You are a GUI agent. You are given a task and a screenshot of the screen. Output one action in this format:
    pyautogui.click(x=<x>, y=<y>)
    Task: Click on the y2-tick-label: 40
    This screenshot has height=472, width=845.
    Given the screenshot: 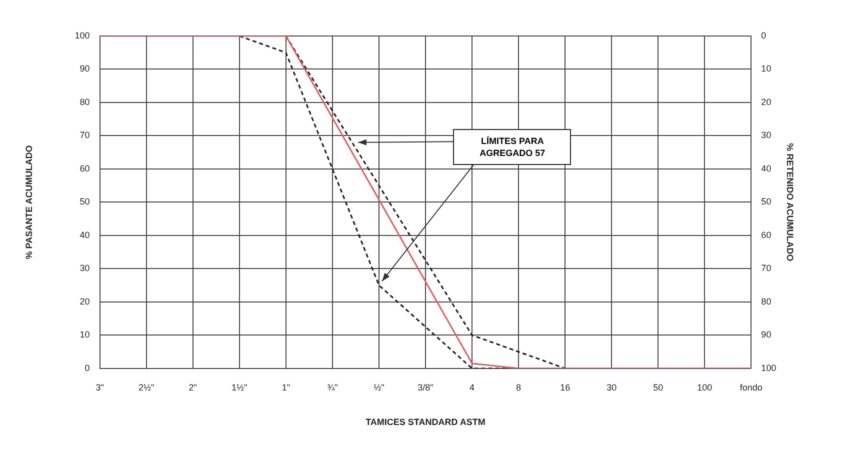 What is the action you would take?
    pyautogui.click(x=766, y=168)
    